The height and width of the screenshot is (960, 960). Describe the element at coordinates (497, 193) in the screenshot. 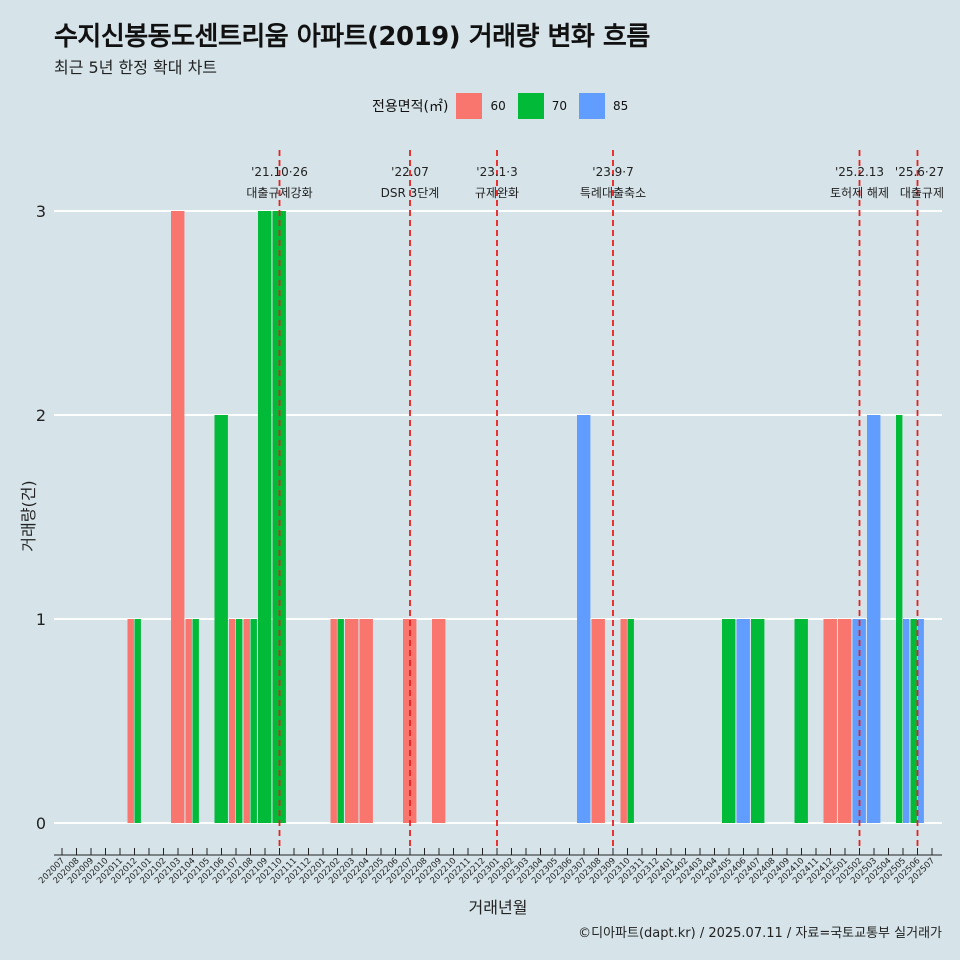

I see `event-name-label: 규제완화` at that location.